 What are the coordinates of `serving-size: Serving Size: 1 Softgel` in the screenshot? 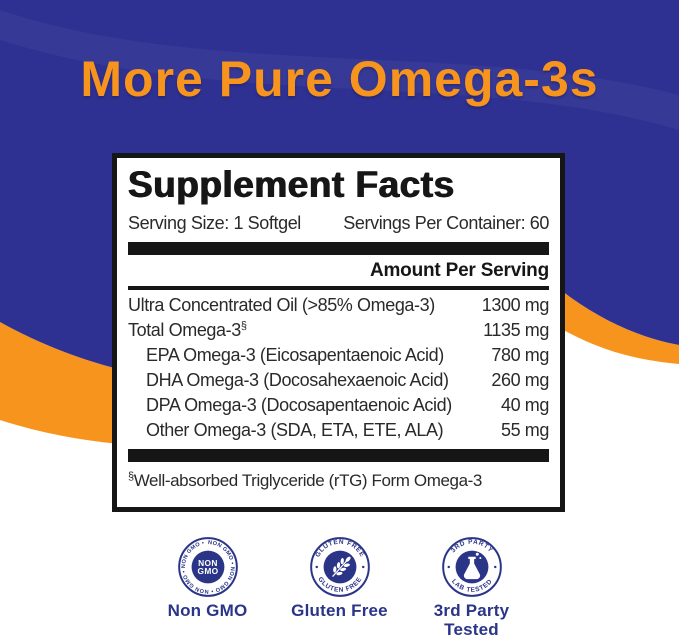 It's located at (214, 222).